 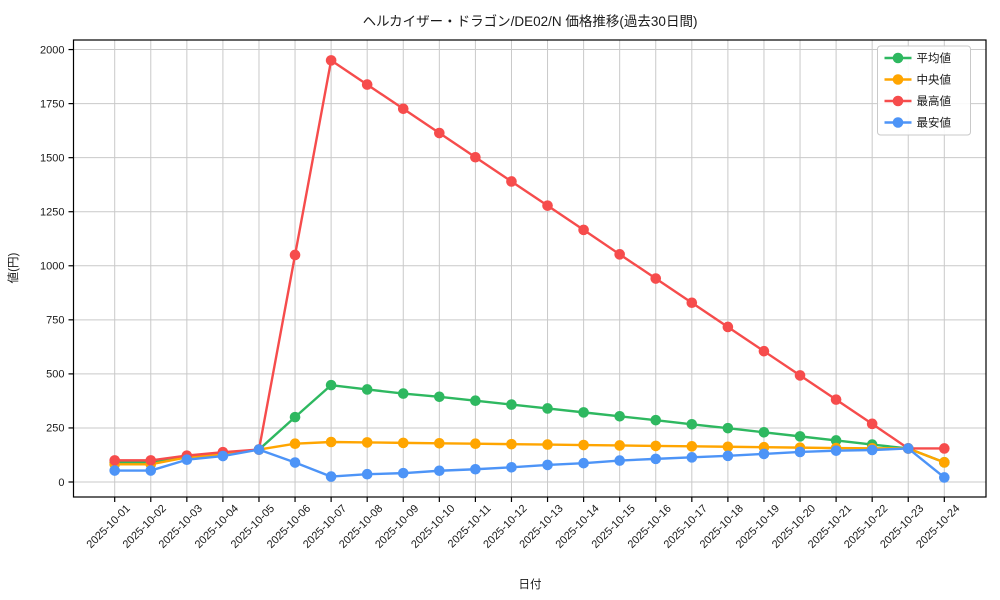 What do you see at coordinates (898, 58) in the screenshot?
I see `legend-marker-average` at bounding box center [898, 58].